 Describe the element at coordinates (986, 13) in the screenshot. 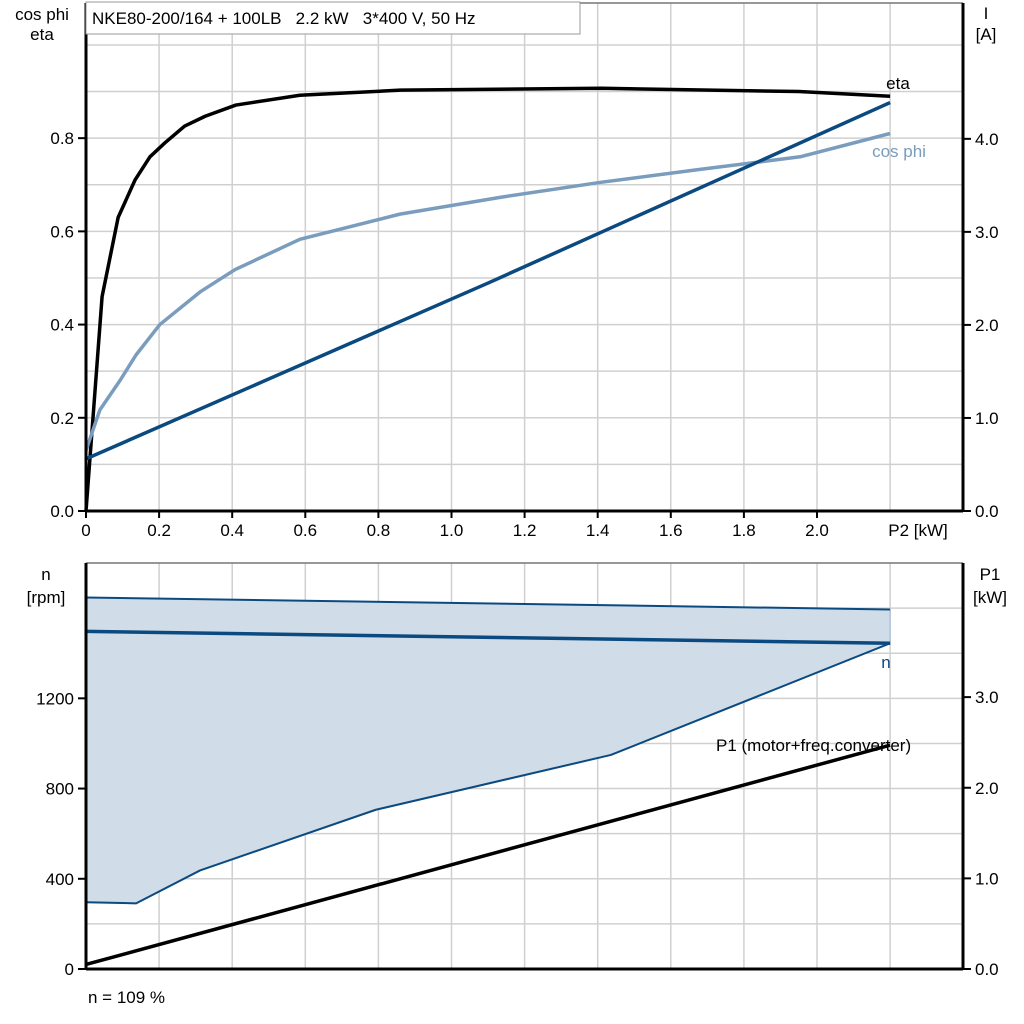

I see `top-right-axis-label-1: I` at that location.